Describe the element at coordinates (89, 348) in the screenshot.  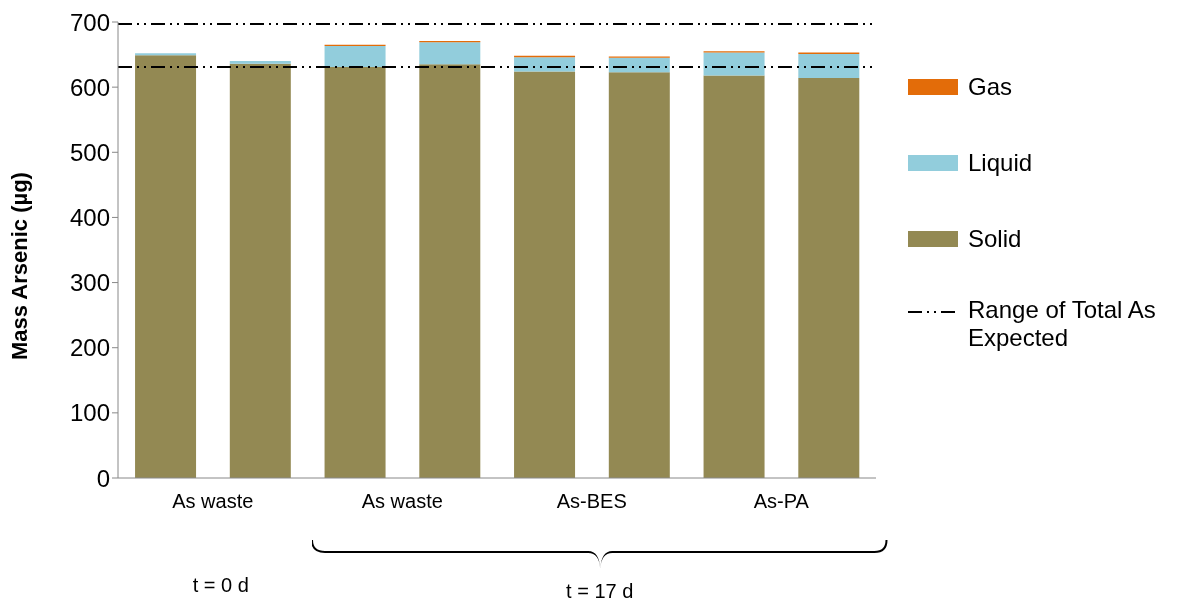
I see `y-tick-label: 200` at that location.